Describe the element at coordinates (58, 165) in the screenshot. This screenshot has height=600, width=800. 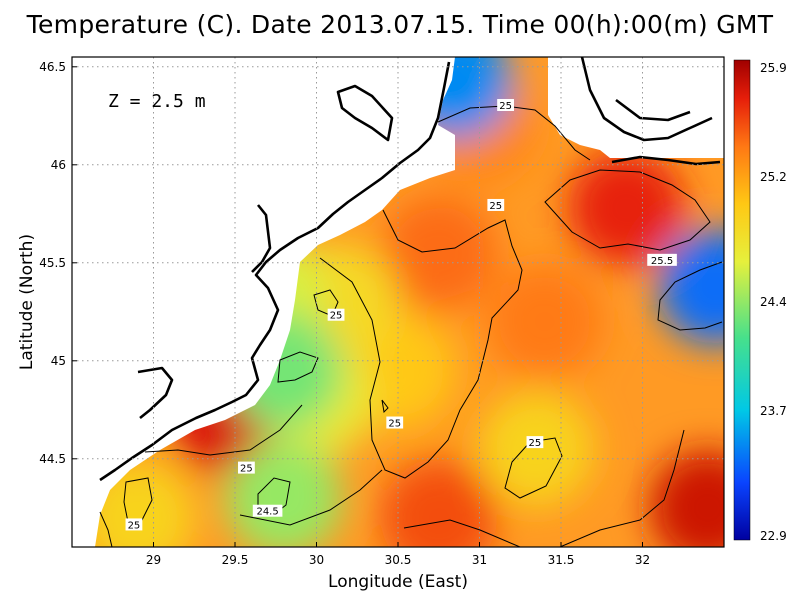
I see `y-tick-label: 46` at that location.